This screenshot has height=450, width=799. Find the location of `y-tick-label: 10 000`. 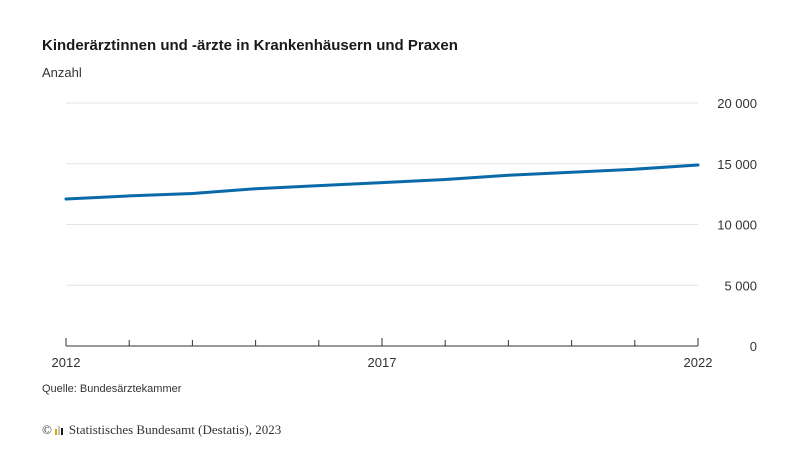

y-tick-label: 10 000 is located at coordinates (737, 225).